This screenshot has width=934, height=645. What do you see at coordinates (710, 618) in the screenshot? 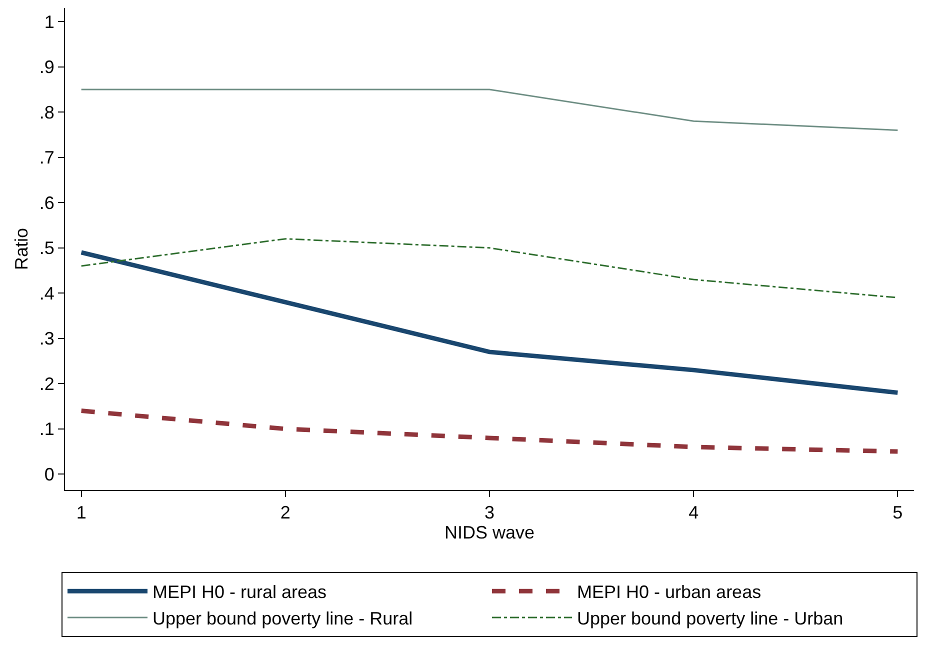
I see `legend-label: Upper bound poverty line - Urban` at bounding box center [710, 618].